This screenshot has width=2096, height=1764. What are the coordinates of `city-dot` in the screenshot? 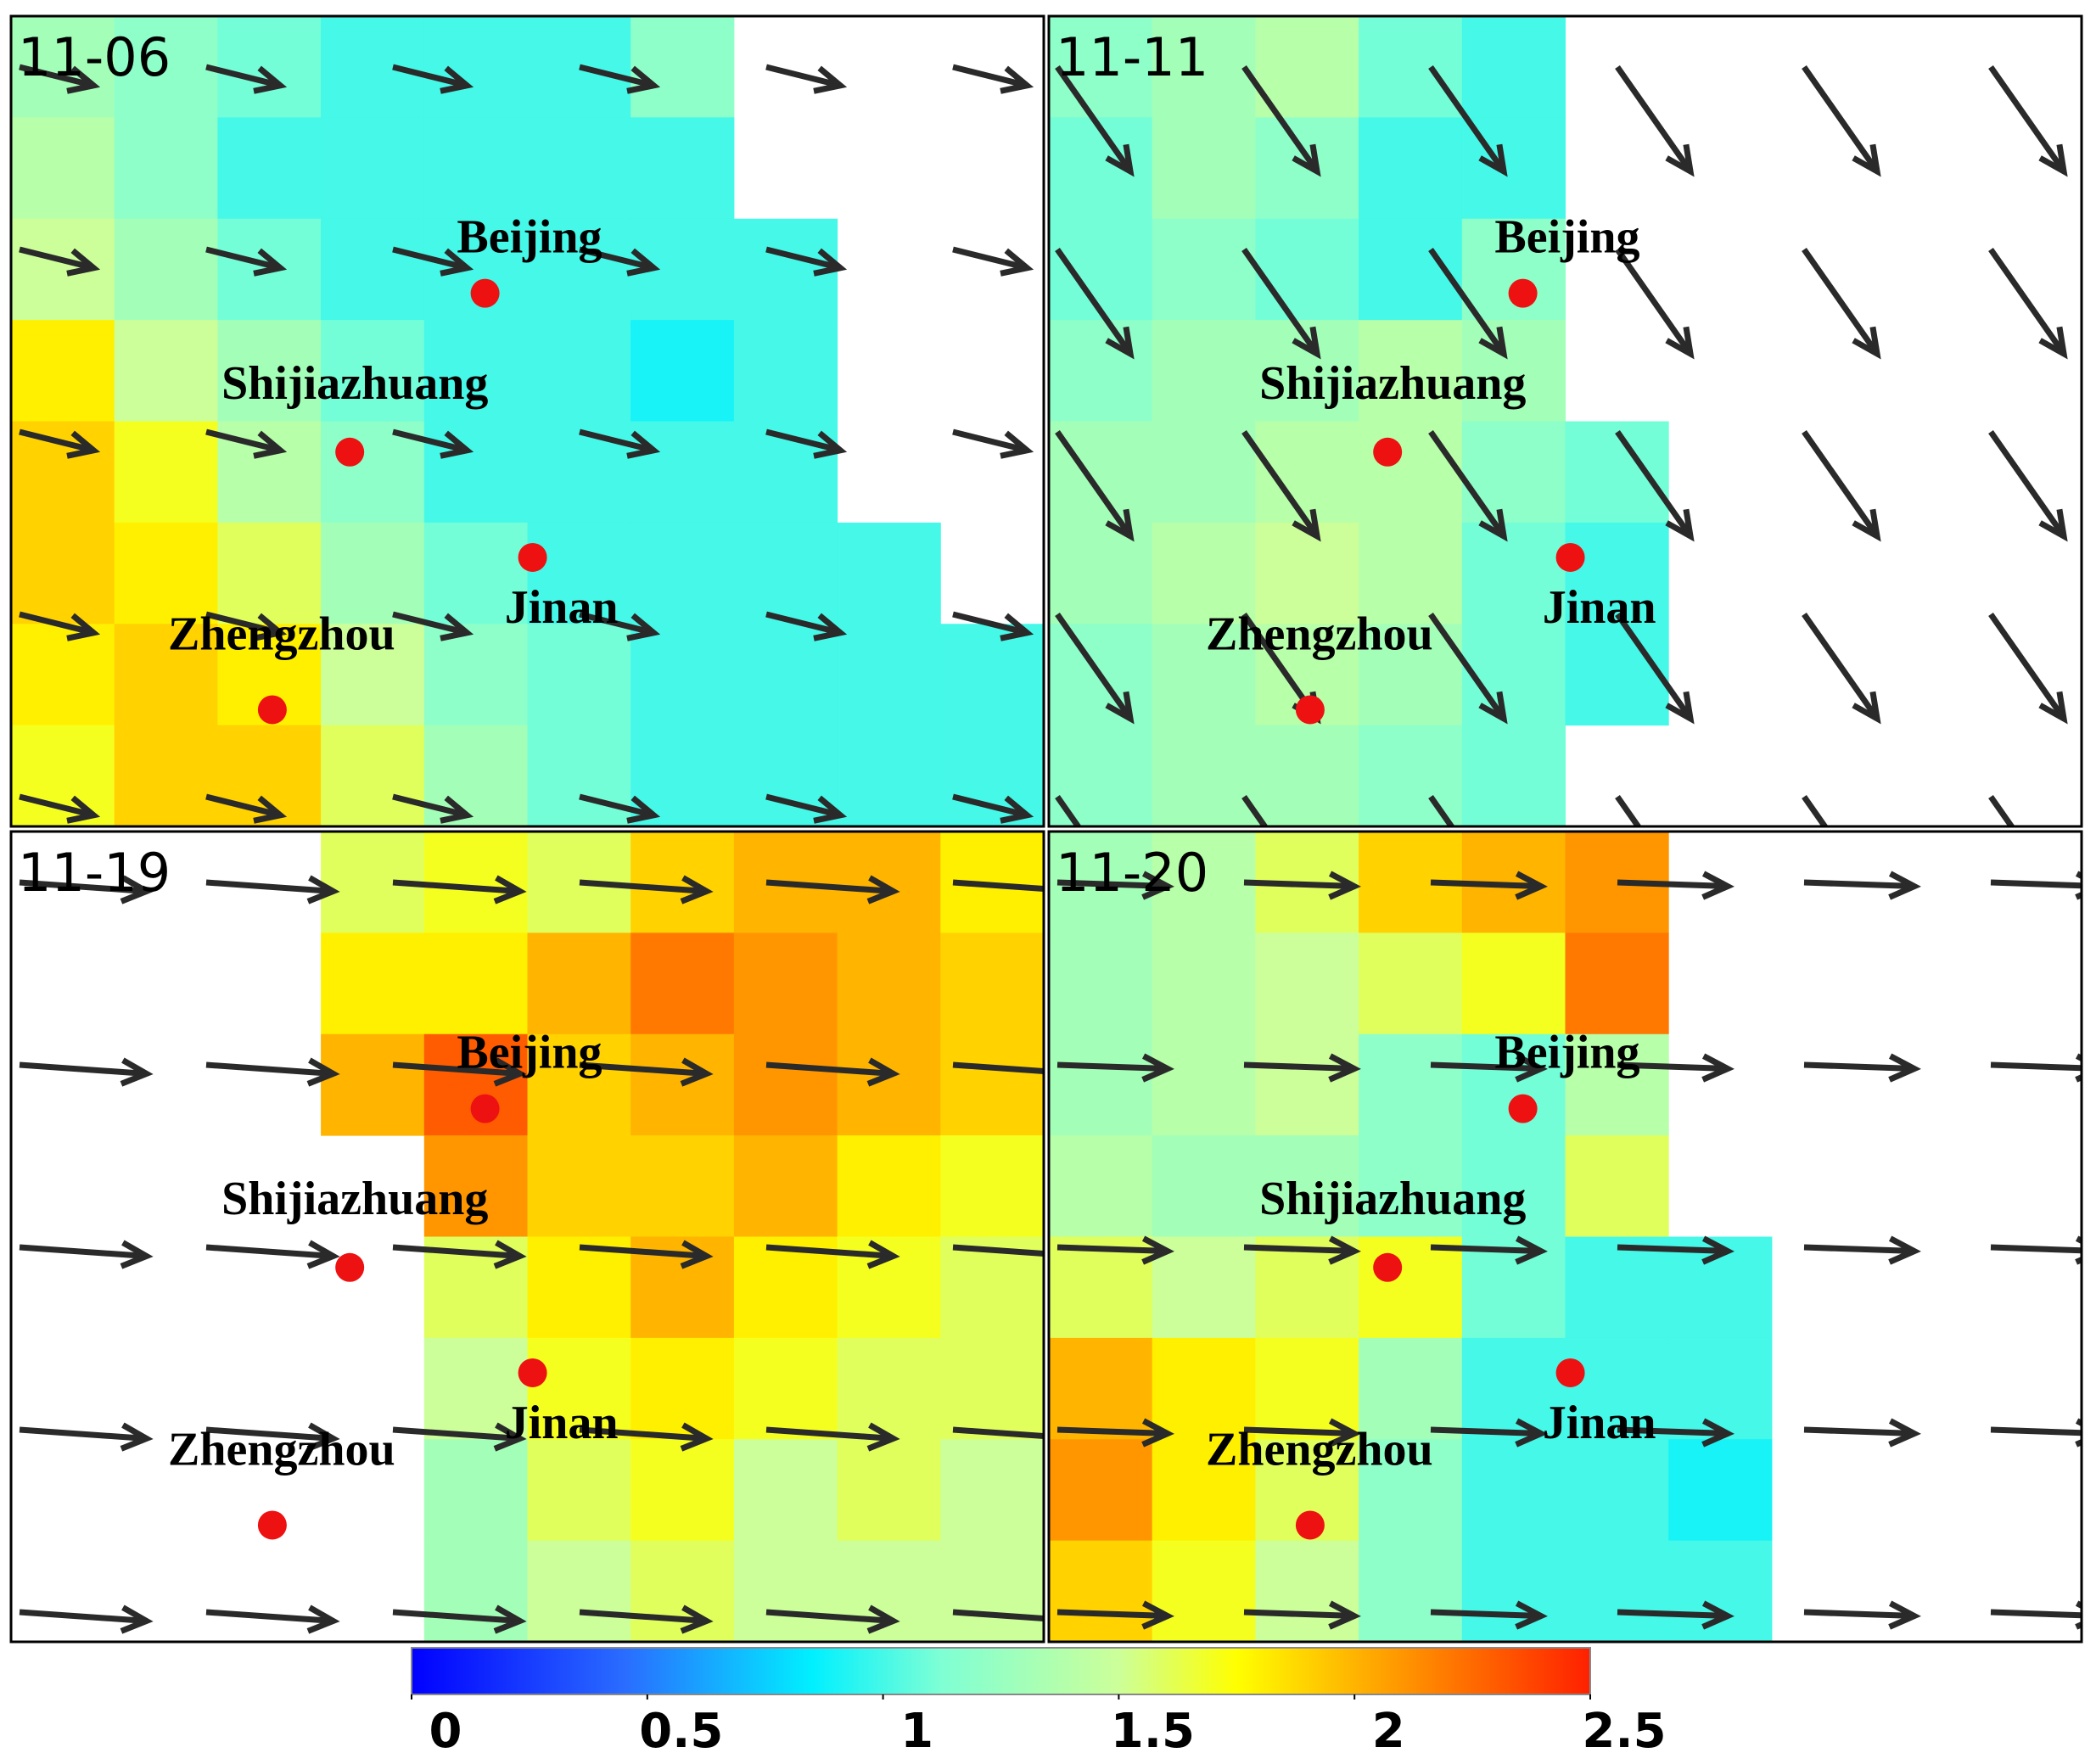 It's located at (532, 1372).